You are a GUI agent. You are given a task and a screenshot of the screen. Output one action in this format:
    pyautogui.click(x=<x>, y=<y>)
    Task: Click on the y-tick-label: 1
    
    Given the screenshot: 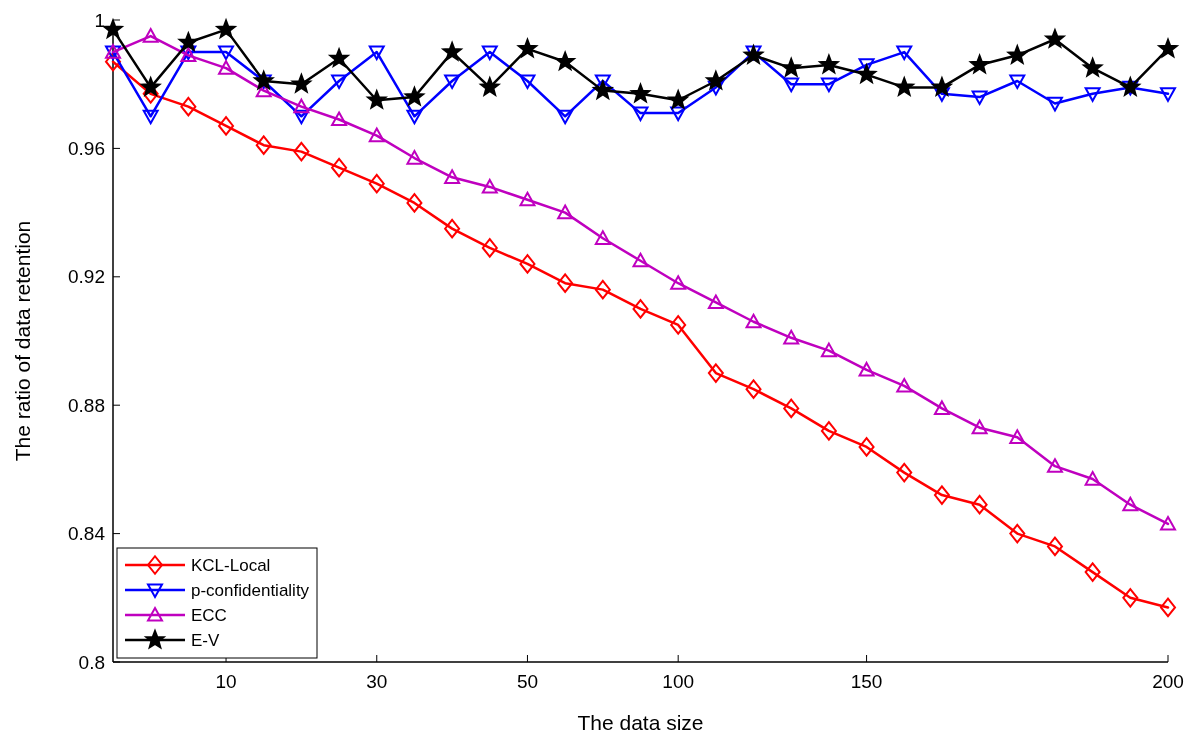 What is the action you would take?
    pyautogui.click(x=99, y=20)
    